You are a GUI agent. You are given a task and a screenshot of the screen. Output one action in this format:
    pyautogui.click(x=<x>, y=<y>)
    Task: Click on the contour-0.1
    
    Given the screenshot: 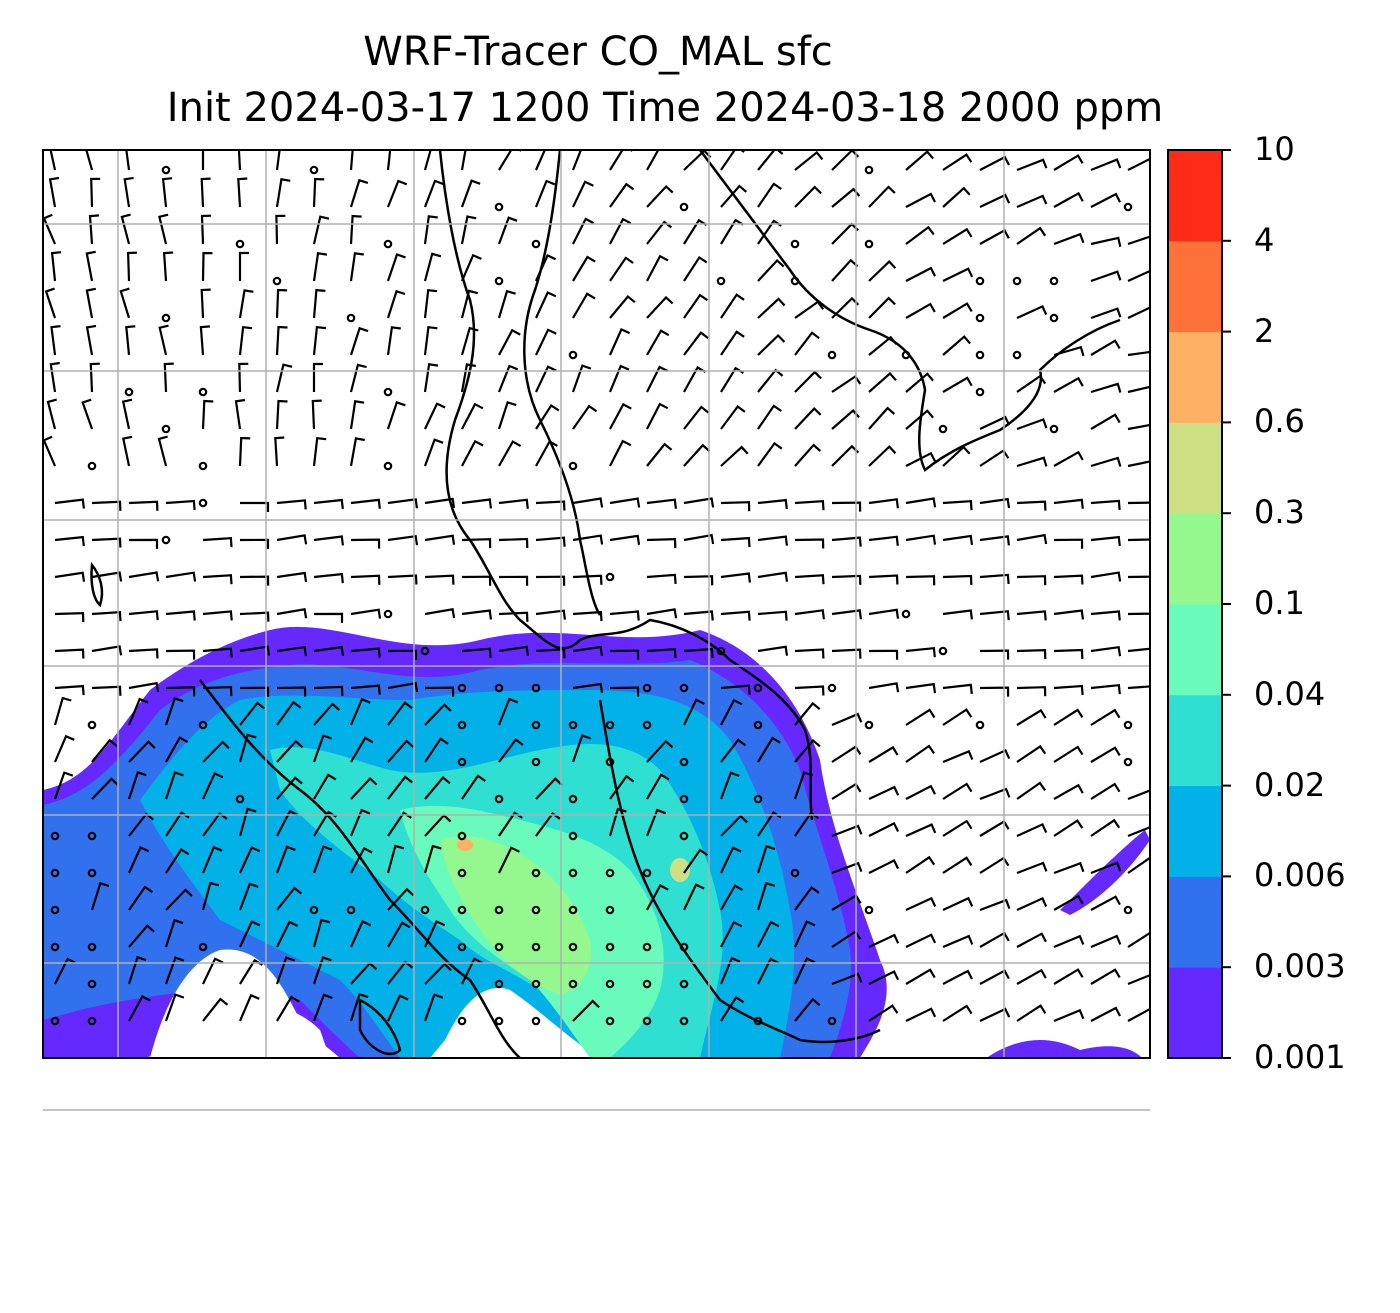 What is the action you would take?
    pyautogui.click(x=515, y=915)
    